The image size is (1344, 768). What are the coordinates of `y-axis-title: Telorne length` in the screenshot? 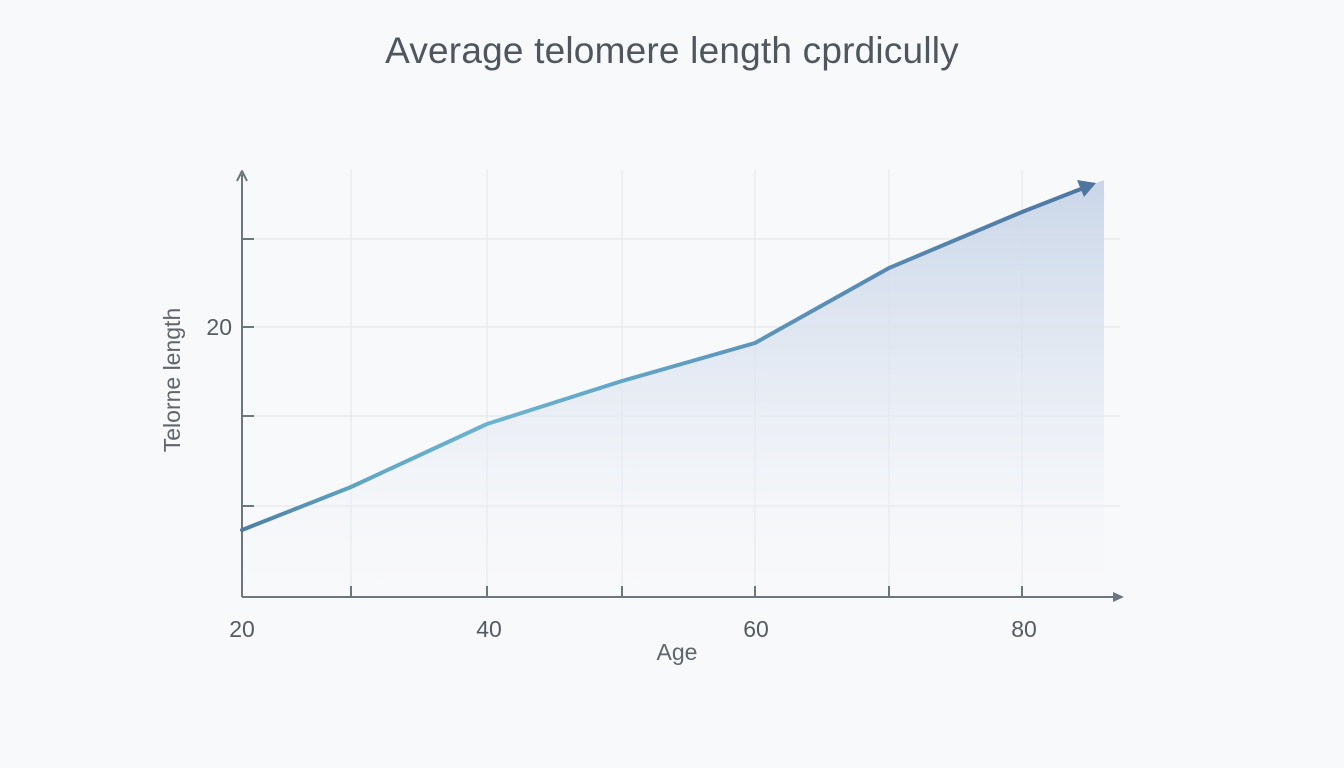 It's located at (172, 380).